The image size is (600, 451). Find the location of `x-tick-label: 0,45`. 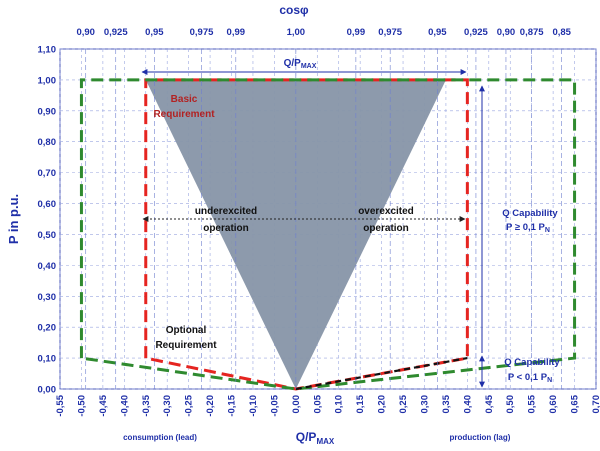

x-tick-label: 0,45 is located at coordinates (489, 403).